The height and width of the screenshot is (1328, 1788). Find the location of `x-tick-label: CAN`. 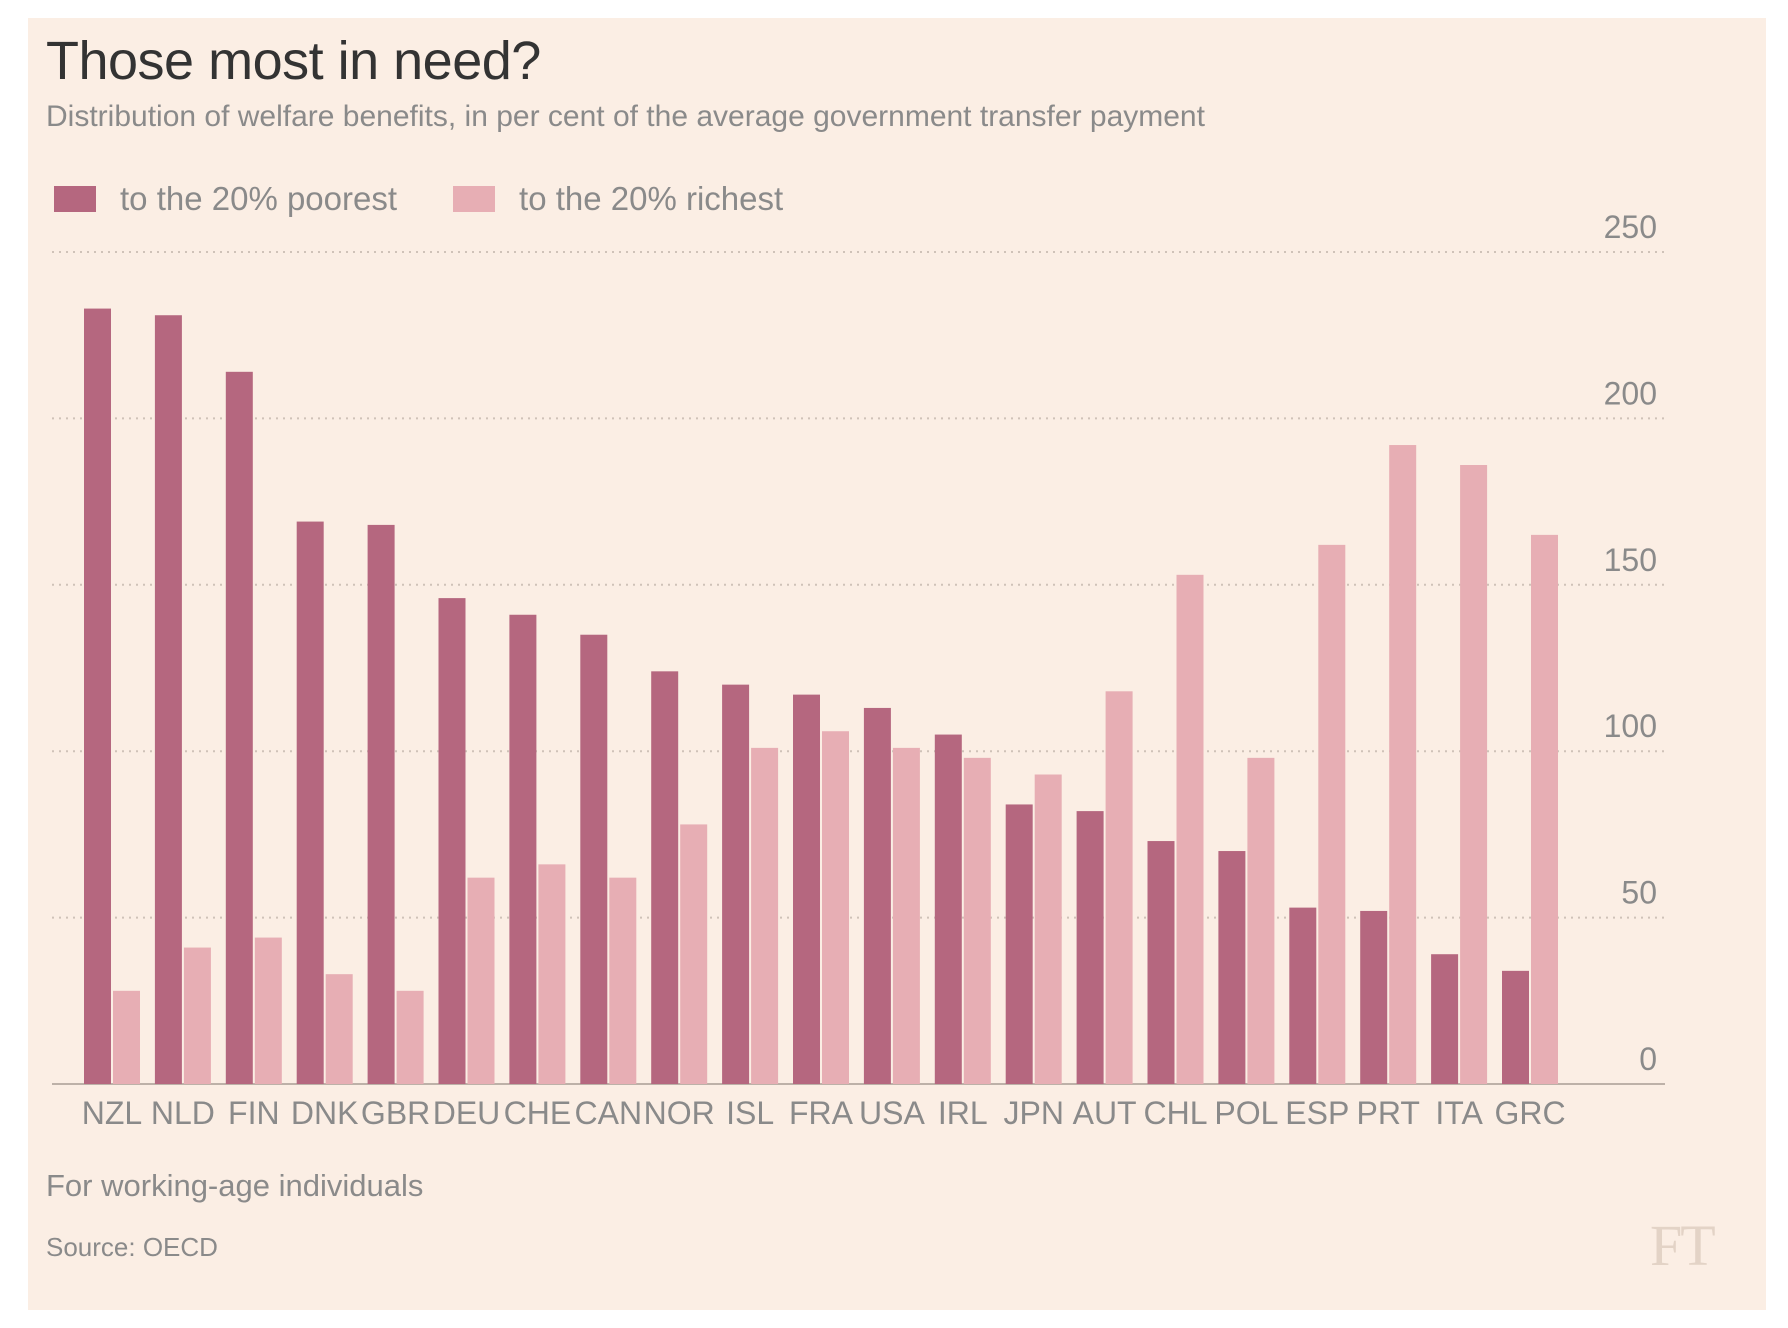

x-tick-label: CAN is located at coordinates (609, 1113).